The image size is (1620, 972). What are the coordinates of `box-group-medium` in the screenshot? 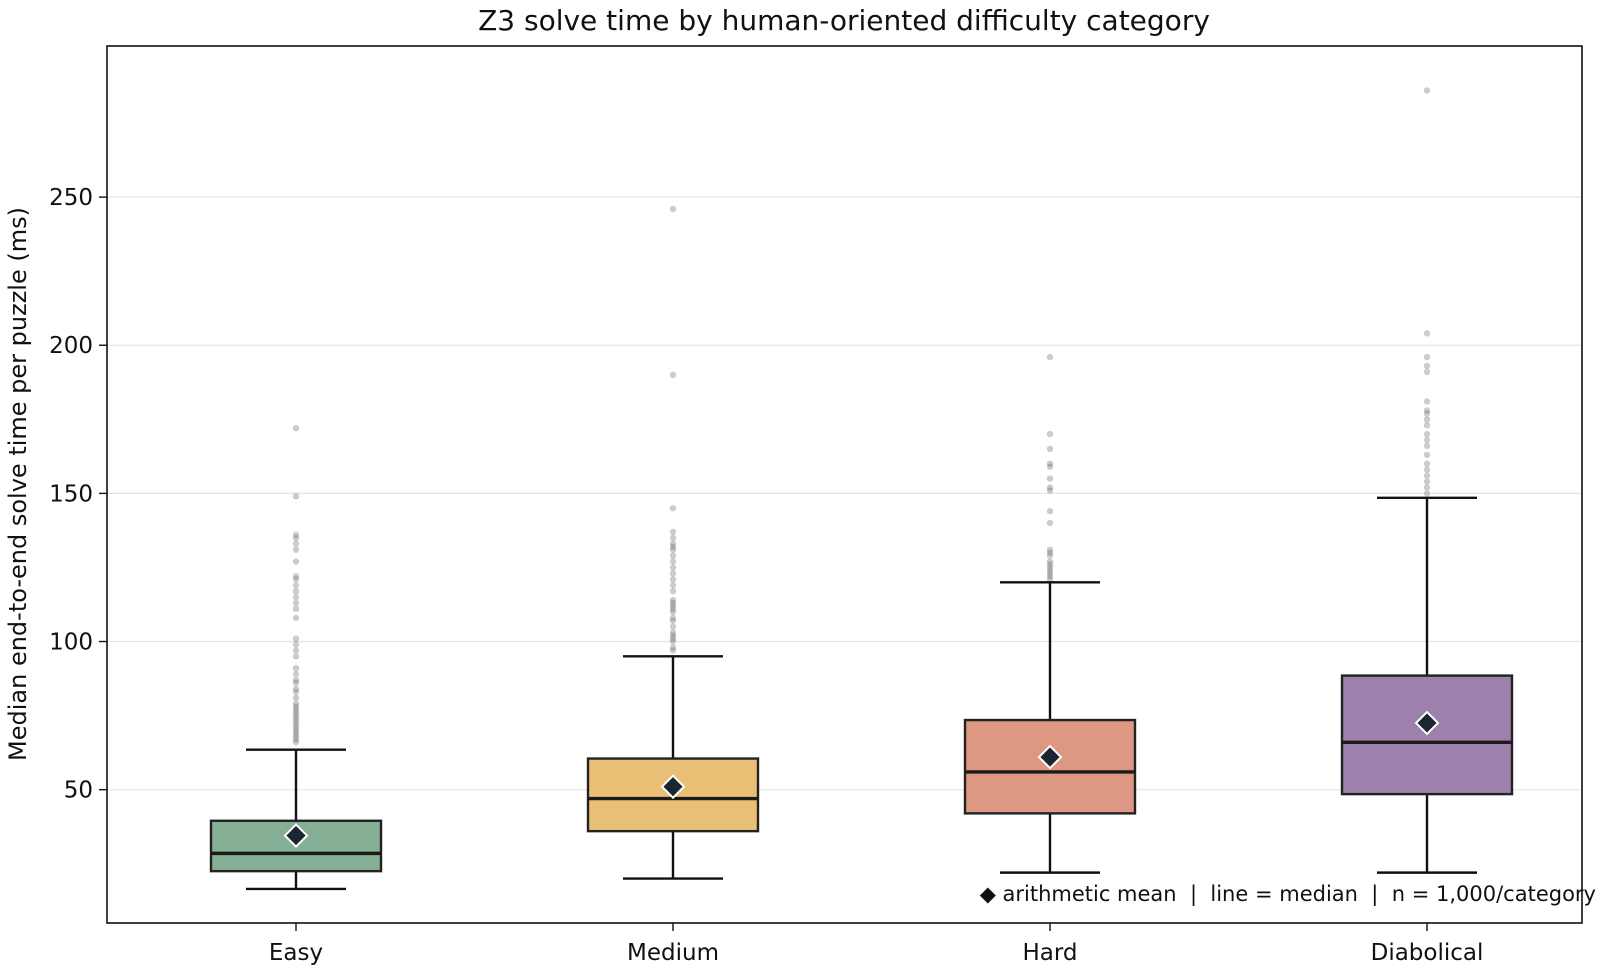 It's located at (673, 542).